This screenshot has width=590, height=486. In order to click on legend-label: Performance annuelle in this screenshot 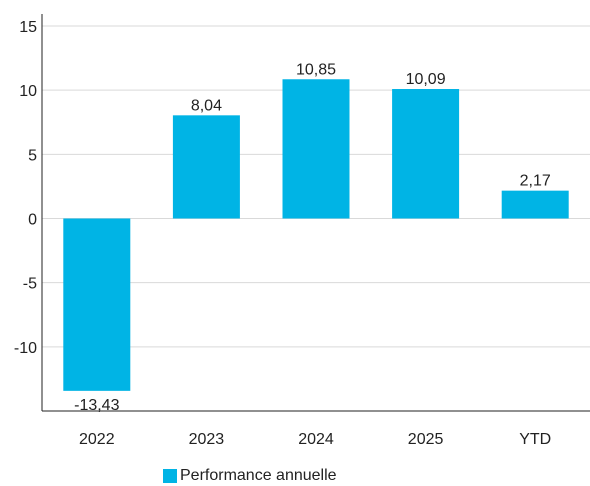, I will do `click(258, 475)`.